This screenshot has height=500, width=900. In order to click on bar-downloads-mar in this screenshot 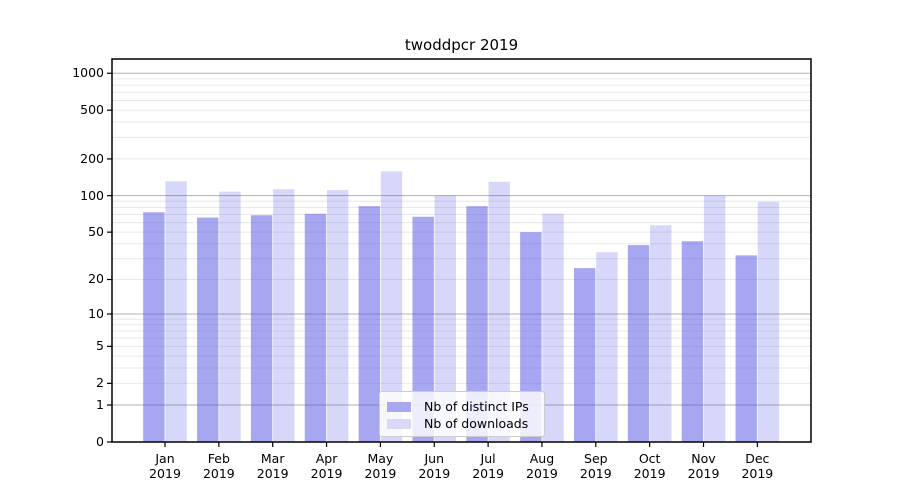, I will do `click(284, 315)`.